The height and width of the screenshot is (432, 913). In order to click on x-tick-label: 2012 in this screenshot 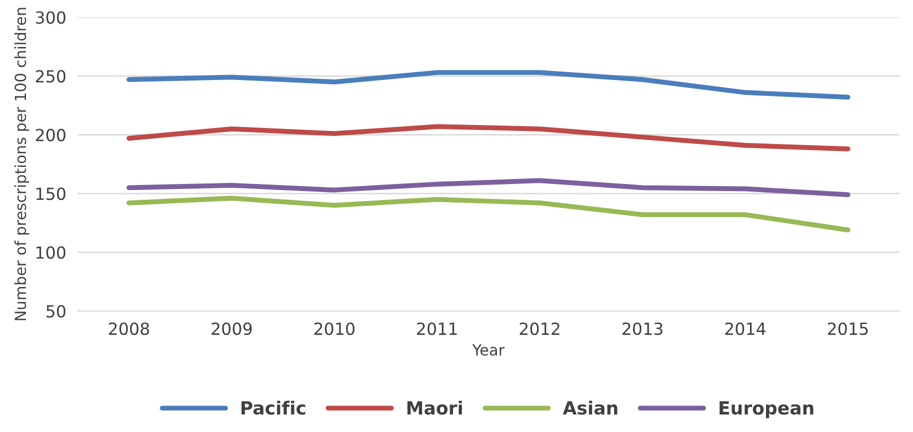, I will do `click(540, 329)`.